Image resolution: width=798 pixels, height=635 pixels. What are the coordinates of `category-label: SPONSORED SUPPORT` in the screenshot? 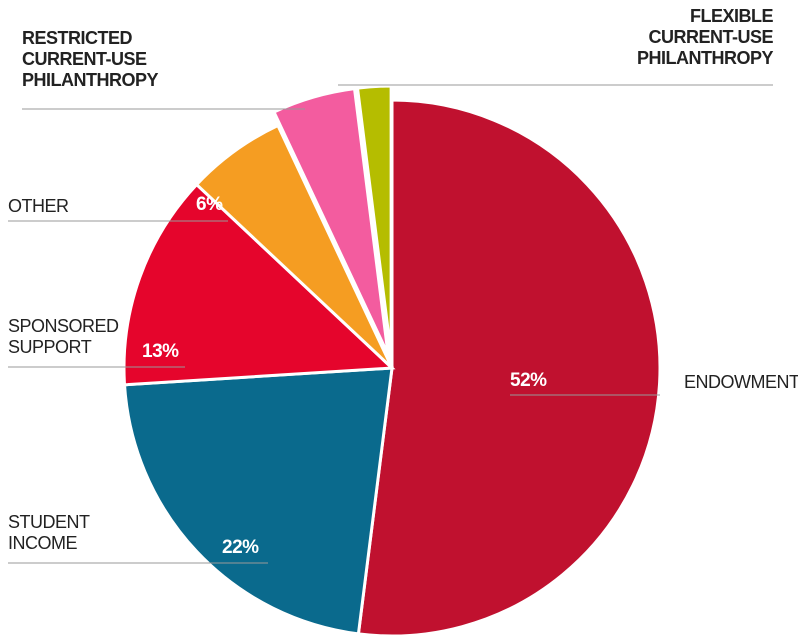 It's located at (63, 336).